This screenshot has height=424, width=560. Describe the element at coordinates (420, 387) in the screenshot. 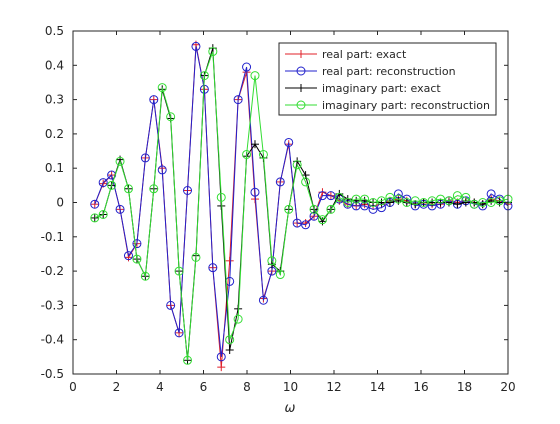

I see `x-tick-label: 16` at that location.